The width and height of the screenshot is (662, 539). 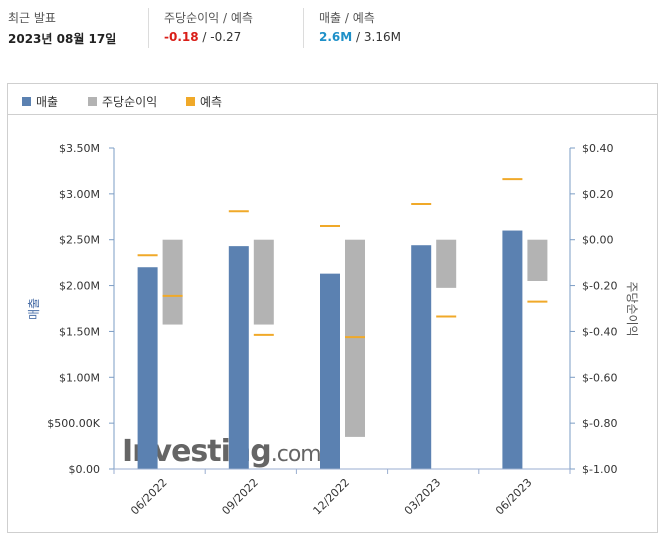 What do you see at coordinates (79, 148) in the screenshot?
I see `left-axis-tick-label: $3.50M` at bounding box center [79, 148].